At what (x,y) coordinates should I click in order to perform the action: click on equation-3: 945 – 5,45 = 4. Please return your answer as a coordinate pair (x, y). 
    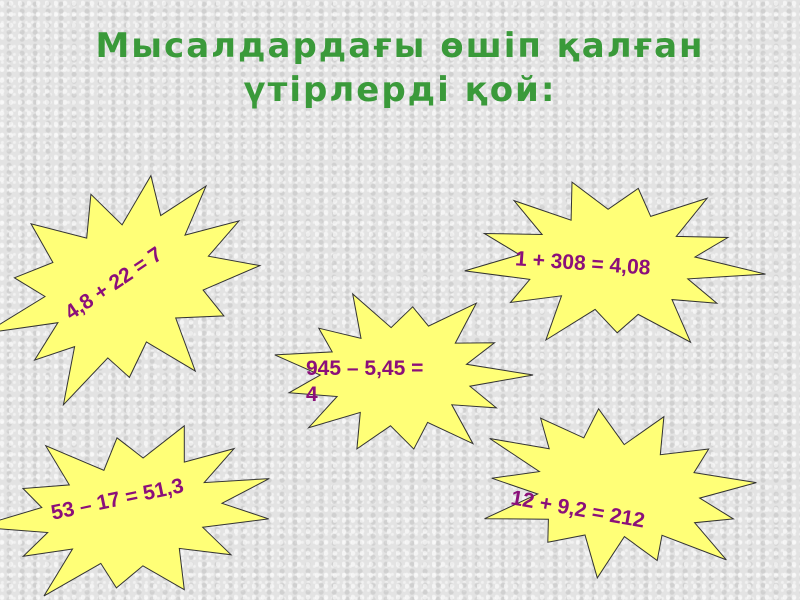
    Looking at the image, I should click on (364, 382).